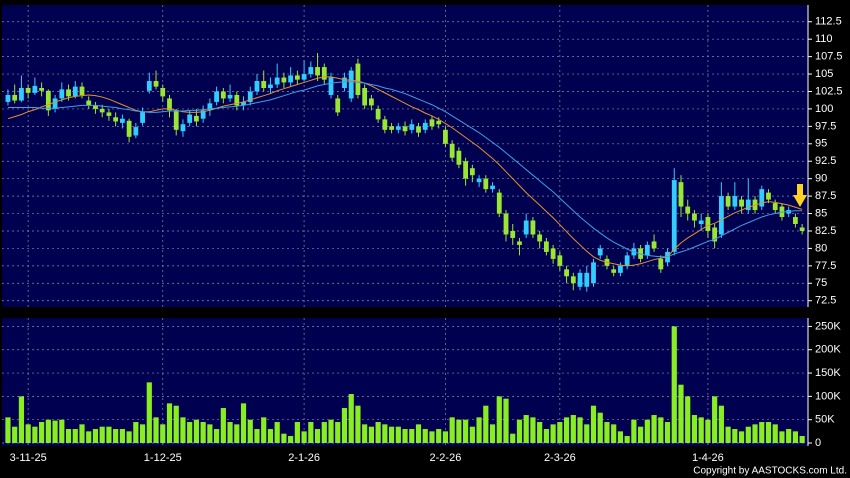 The height and width of the screenshot is (478, 850). I want to click on y-tick-label: 100, so click(824, 109).